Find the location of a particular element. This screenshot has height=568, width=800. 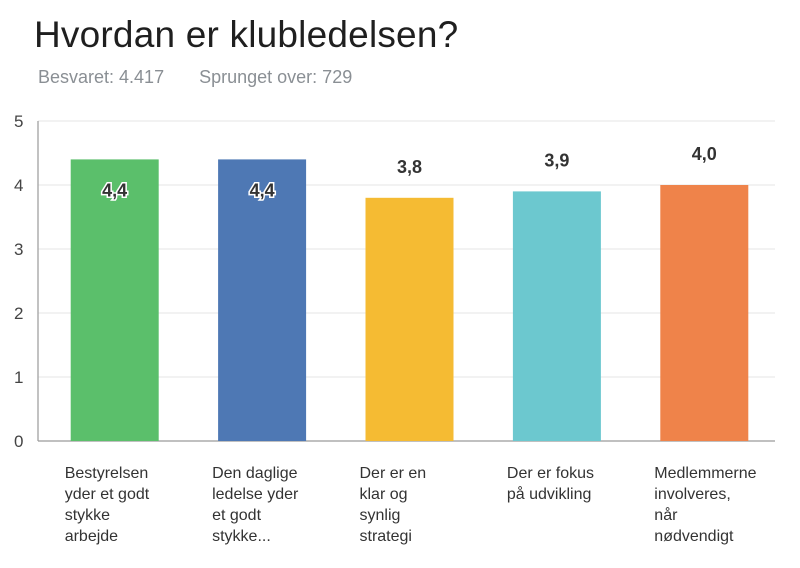

answered-count: Besvaret: 4.417 is located at coordinates (101, 77).